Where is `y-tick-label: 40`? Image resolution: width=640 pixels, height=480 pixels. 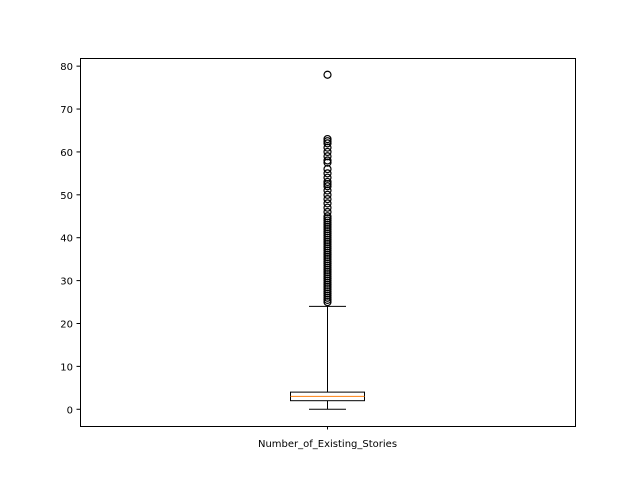 y-tick-label: 40 is located at coordinates (66, 239).